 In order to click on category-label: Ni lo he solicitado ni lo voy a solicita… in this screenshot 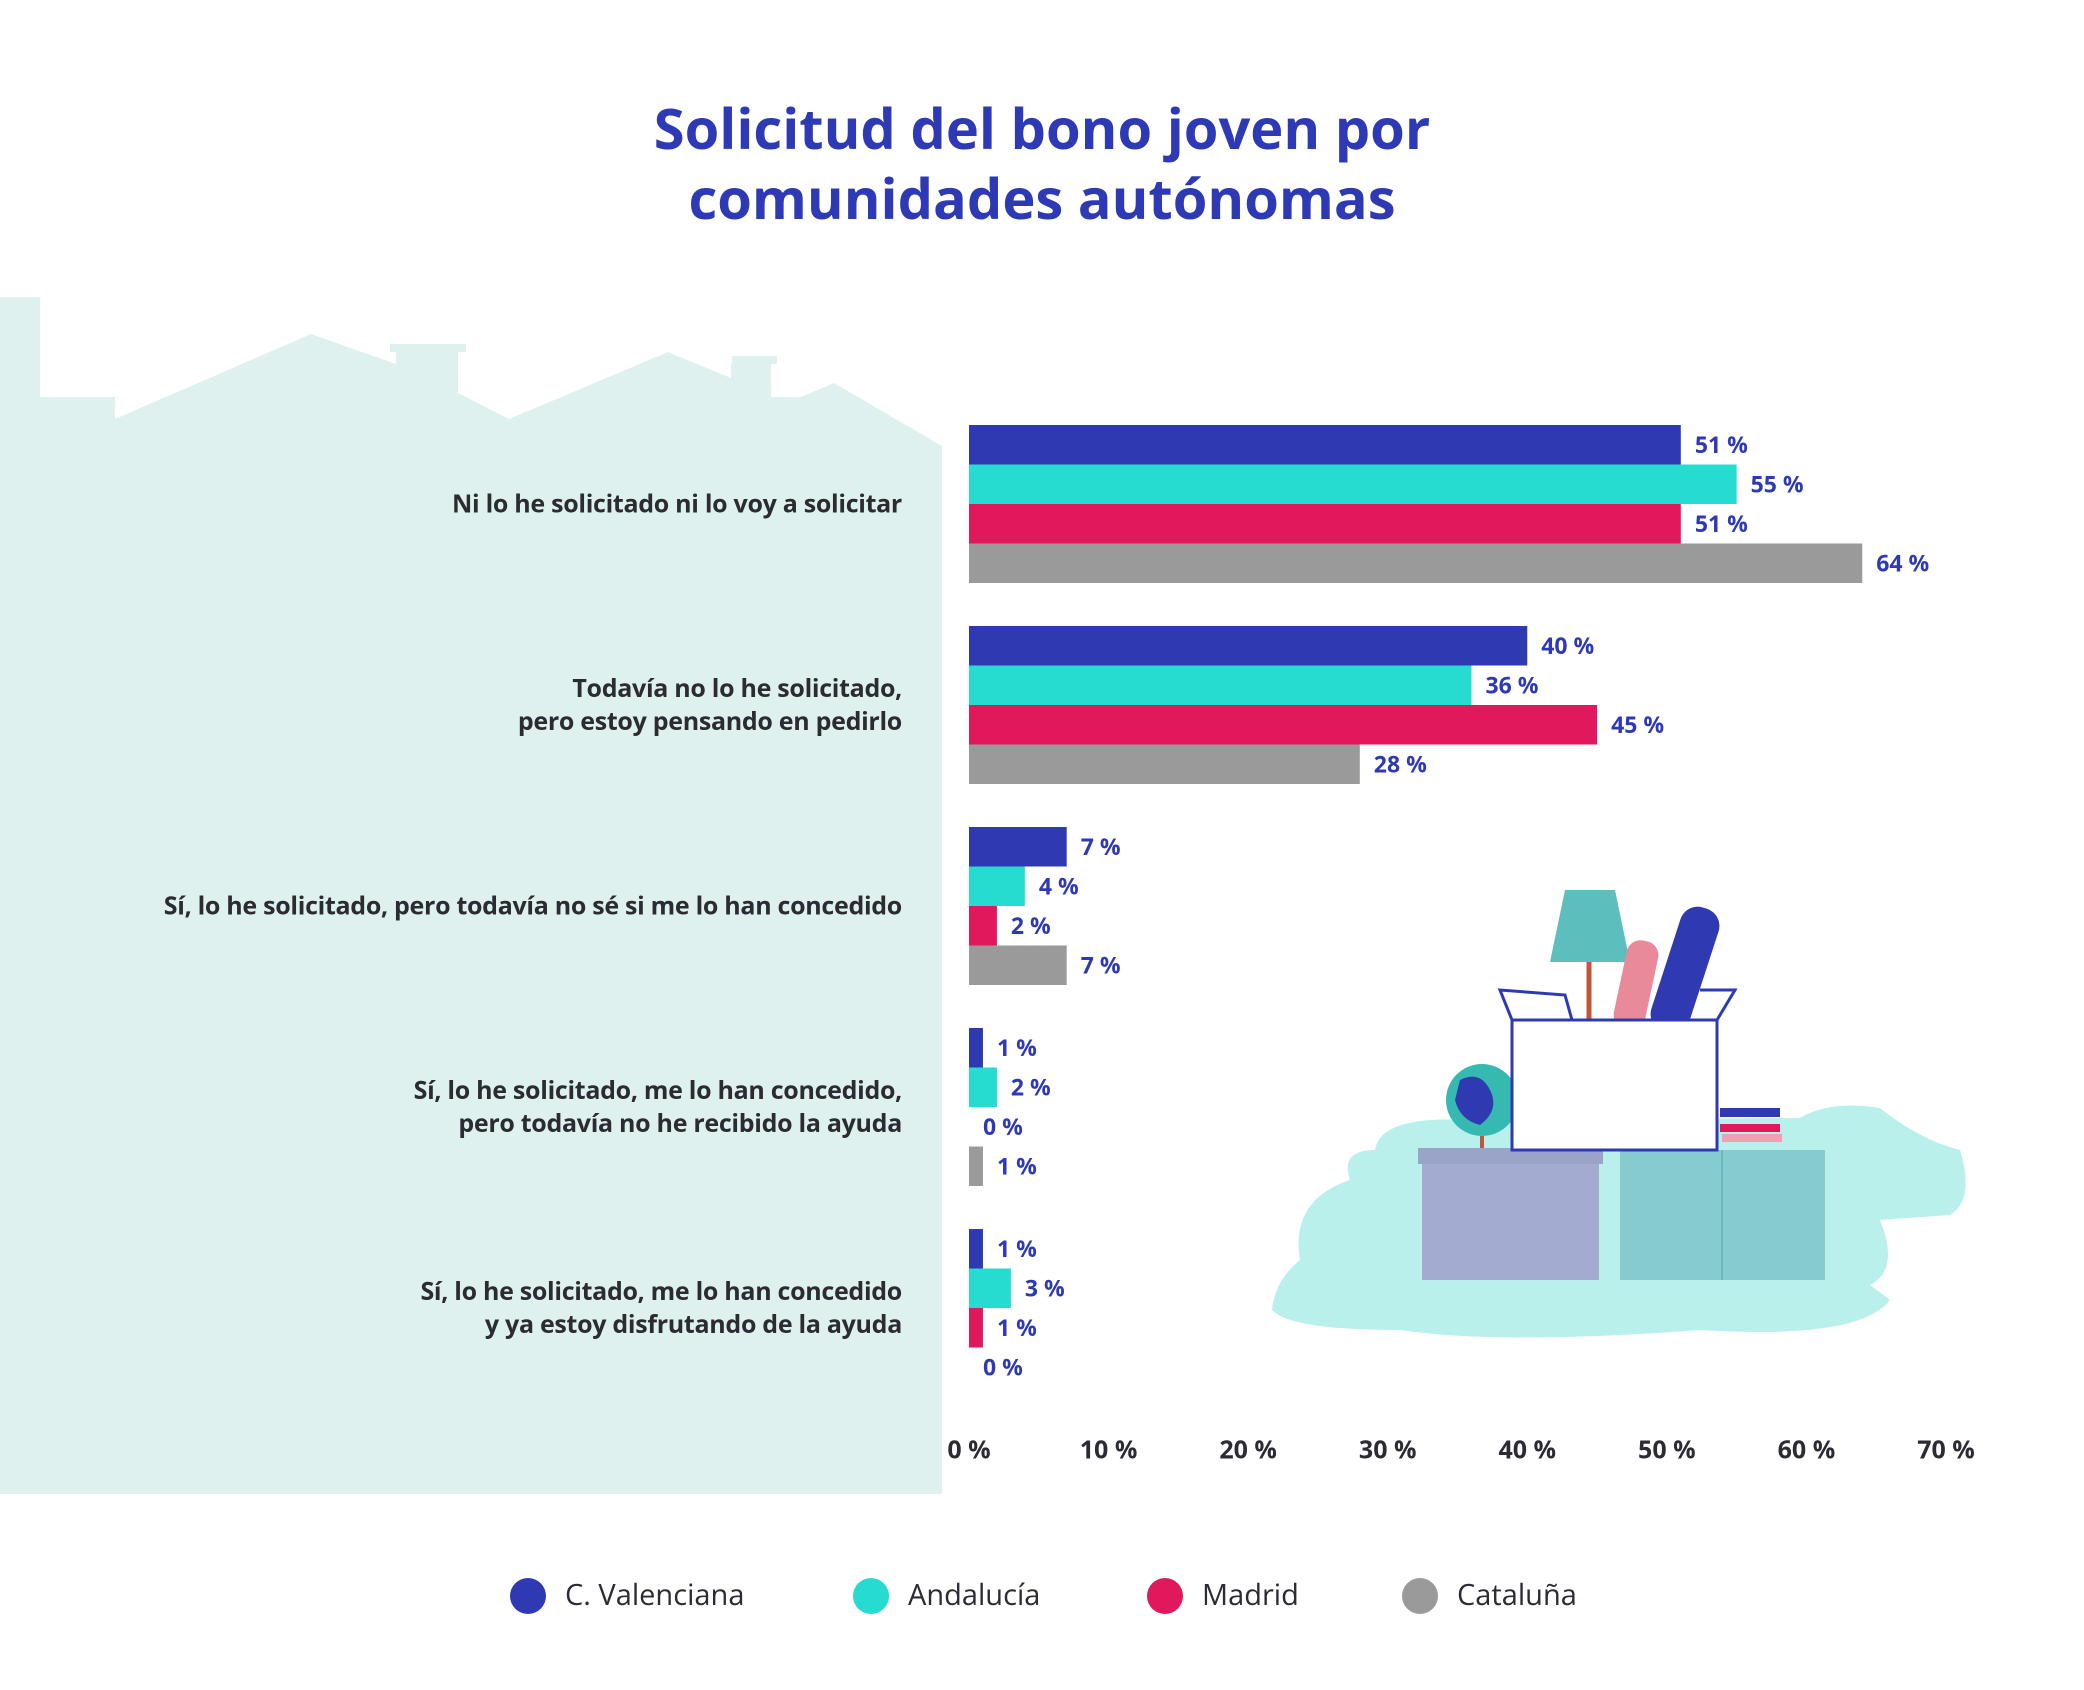, I will do `click(677, 503)`.